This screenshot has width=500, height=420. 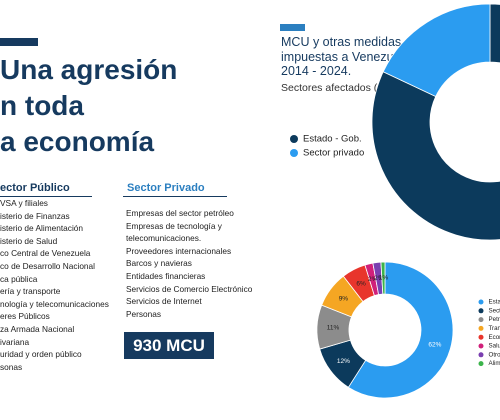 I want to click on value-label: 12%, so click(x=343, y=361).